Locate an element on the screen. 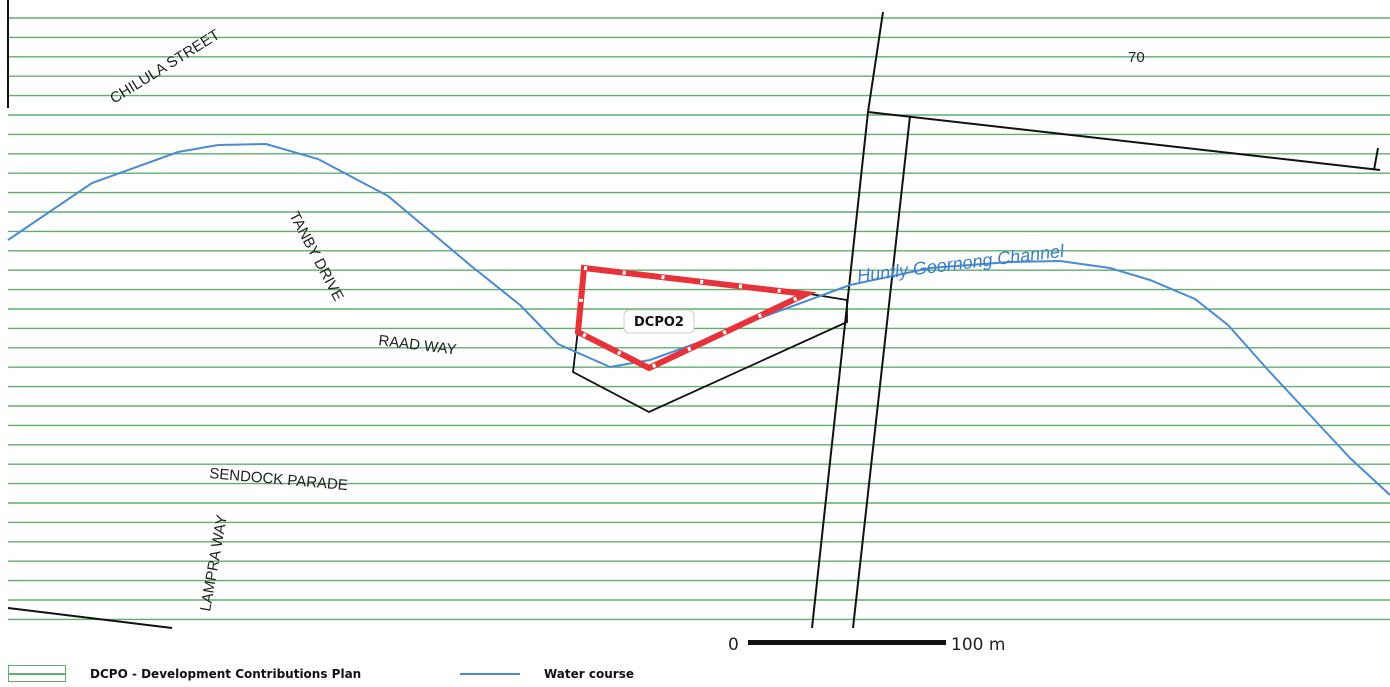 The height and width of the screenshot is (687, 1390). green-hatch-box-icon is located at coordinates (37, 673).